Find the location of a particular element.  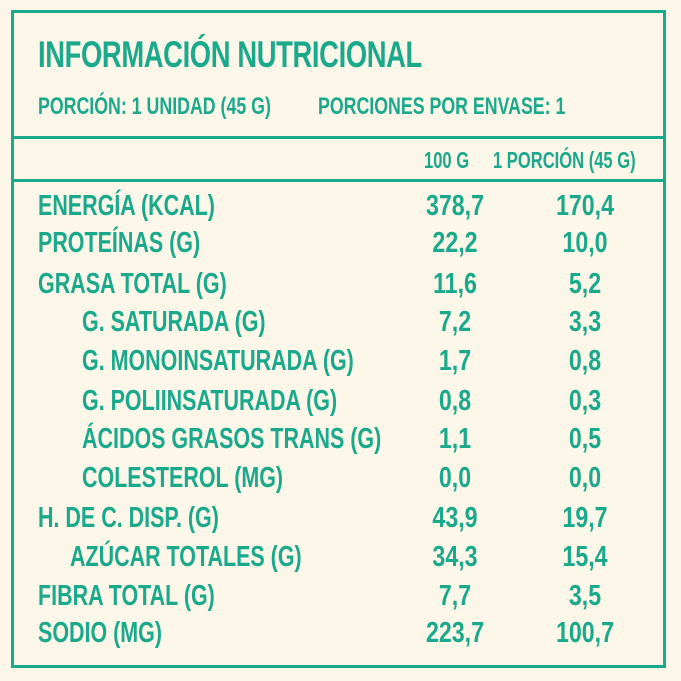

value-per-100g: 1,1 is located at coordinates (455, 439).